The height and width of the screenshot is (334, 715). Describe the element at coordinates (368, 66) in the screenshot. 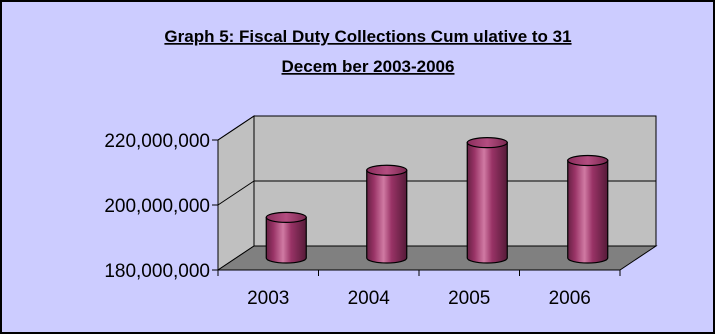

I see `chart-title-line2: Decem ber 2003-2006` at that location.